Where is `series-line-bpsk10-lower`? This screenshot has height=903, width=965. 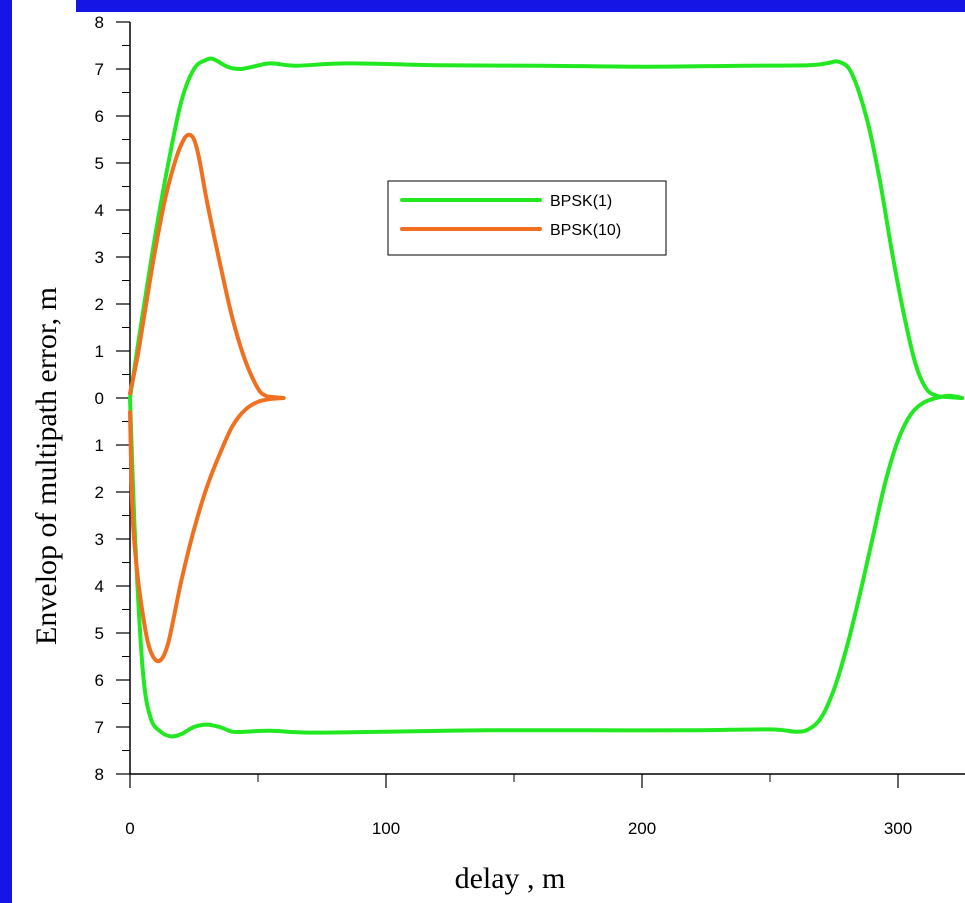
series-line-bpsk10-lower is located at coordinates (207, 530).